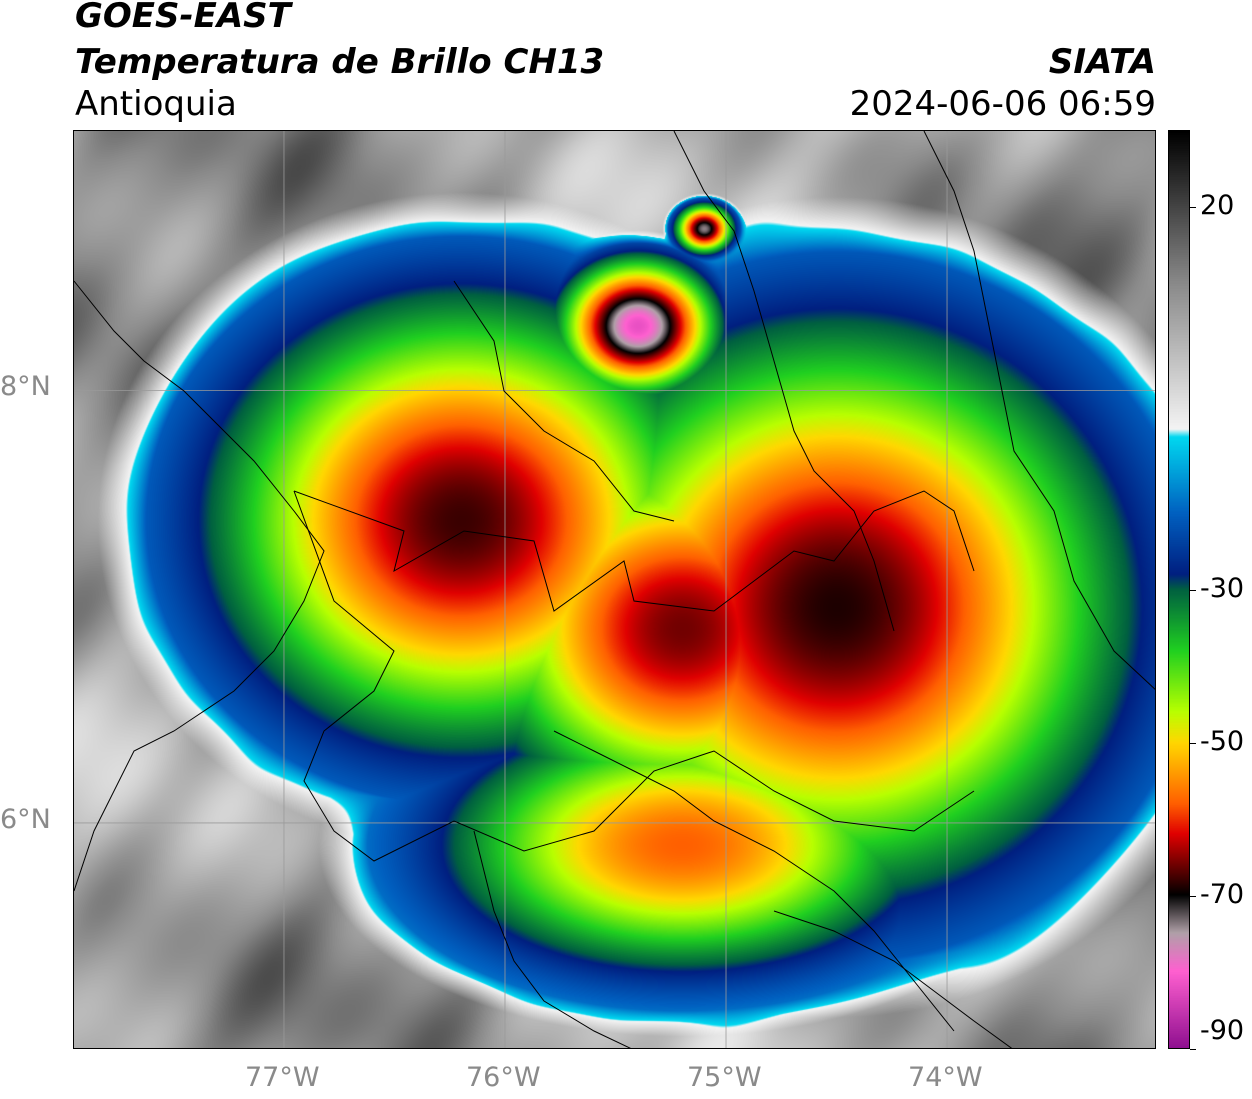 This screenshot has height=1099, width=1252. Describe the element at coordinates (1002, 104) in the screenshot. I see `timestamp-label: 2024-06-06 06:59` at that location.